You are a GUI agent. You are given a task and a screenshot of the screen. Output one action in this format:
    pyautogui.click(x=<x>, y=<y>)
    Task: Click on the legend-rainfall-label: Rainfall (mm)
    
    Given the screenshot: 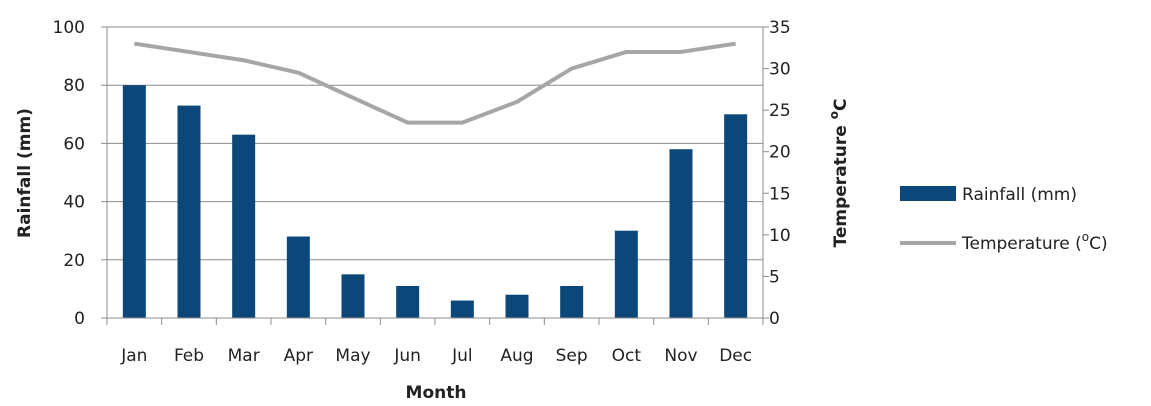 What is the action you would take?
    pyautogui.click(x=1019, y=195)
    